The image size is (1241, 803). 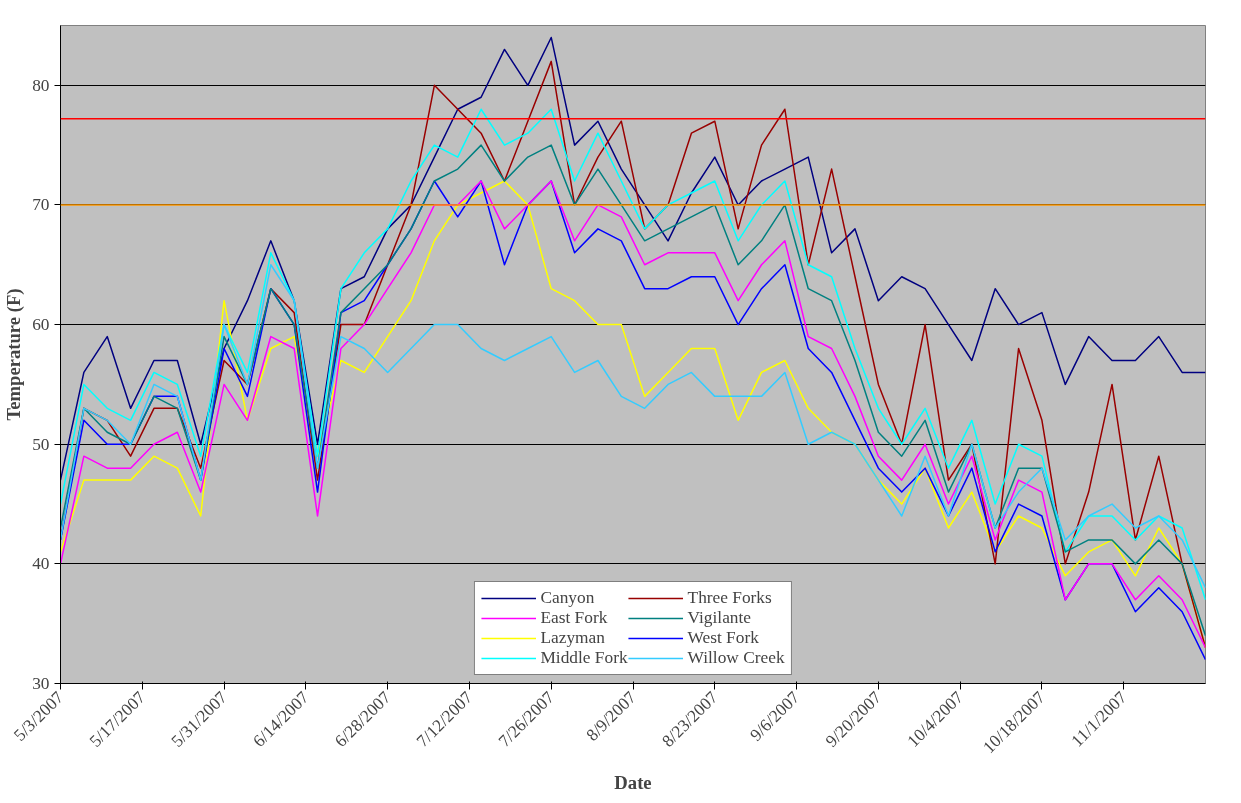 What do you see at coordinates (41, 683) in the screenshot?
I see `y-tick-label: 30` at bounding box center [41, 683].